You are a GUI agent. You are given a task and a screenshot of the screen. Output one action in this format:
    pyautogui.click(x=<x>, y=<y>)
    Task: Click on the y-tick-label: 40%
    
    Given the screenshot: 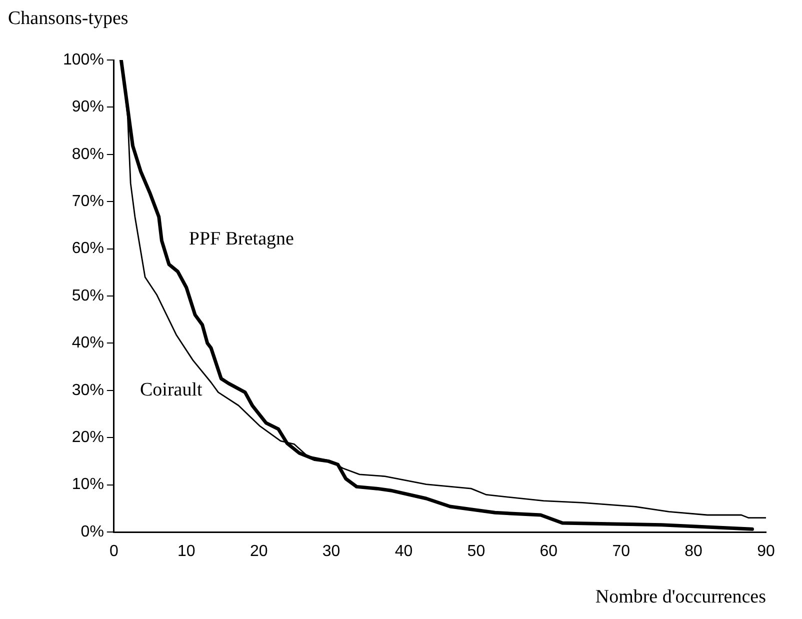 What is the action you would take?
    pyautogui.click(x=88, y=343)
    